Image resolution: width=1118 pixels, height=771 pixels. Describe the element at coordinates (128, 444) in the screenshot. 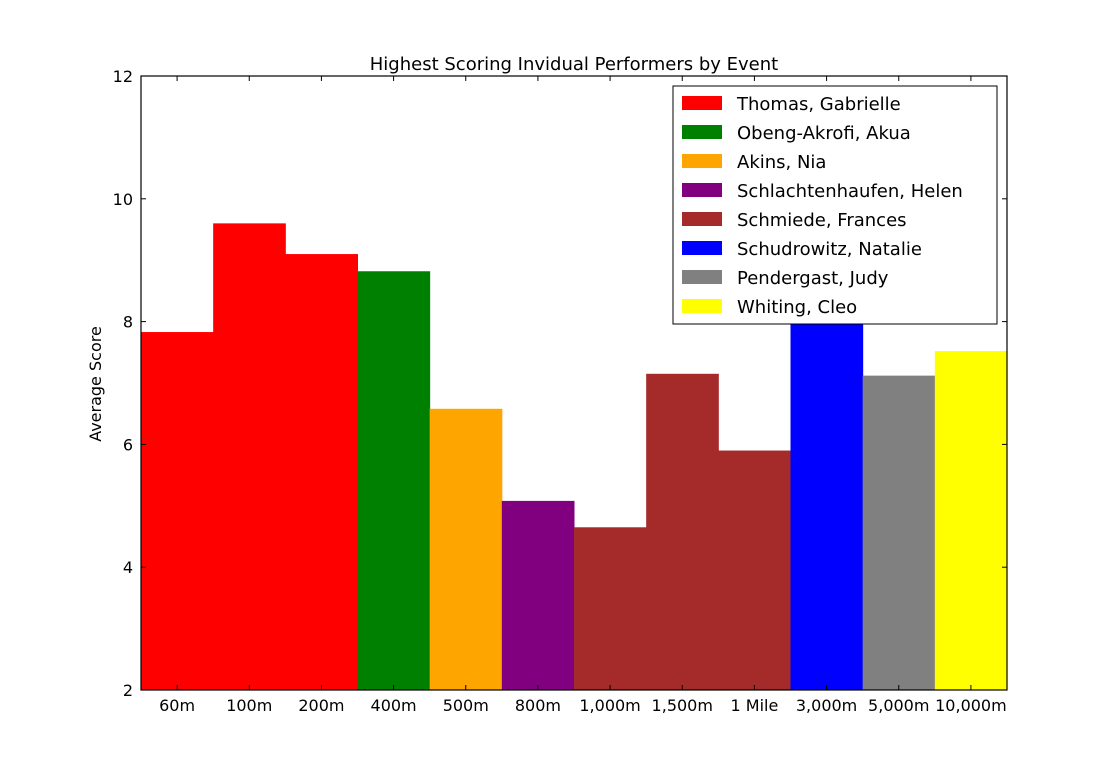

I see `y-tick-label: 6` at that location.